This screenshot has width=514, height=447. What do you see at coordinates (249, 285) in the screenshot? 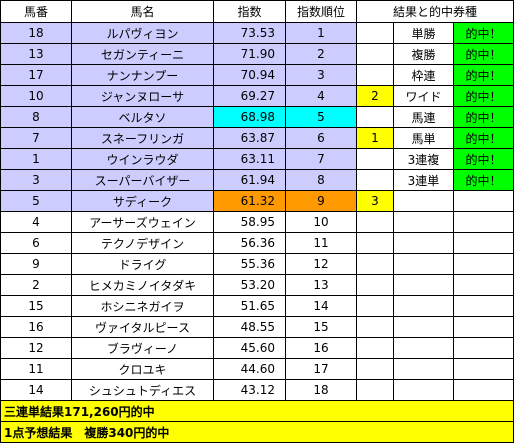
I see `index-value: 53.20` at bounding box center [249, 285].